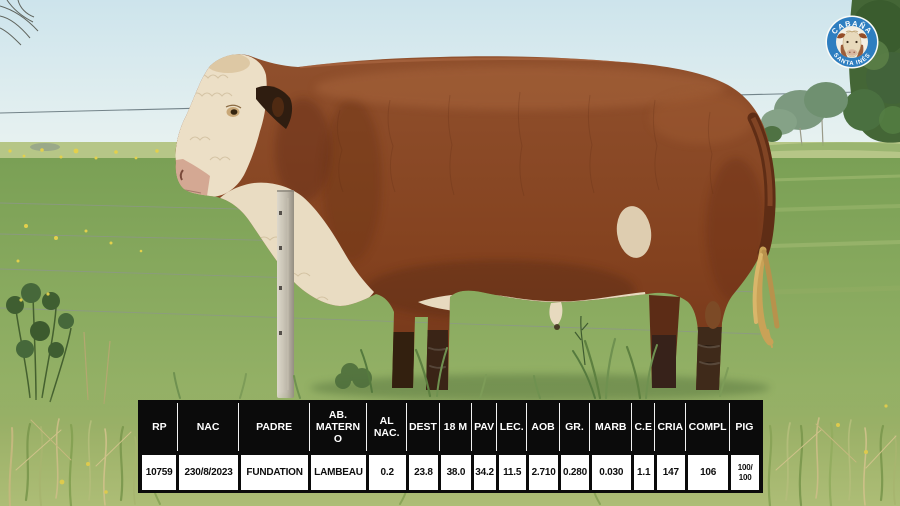 Image resolution: width=900 pixels, height=506 pixels. What do you see at coordinates (512, 472) in the screenshot?
I see `value-lec: 11.5` at bounding box center [512, 472].